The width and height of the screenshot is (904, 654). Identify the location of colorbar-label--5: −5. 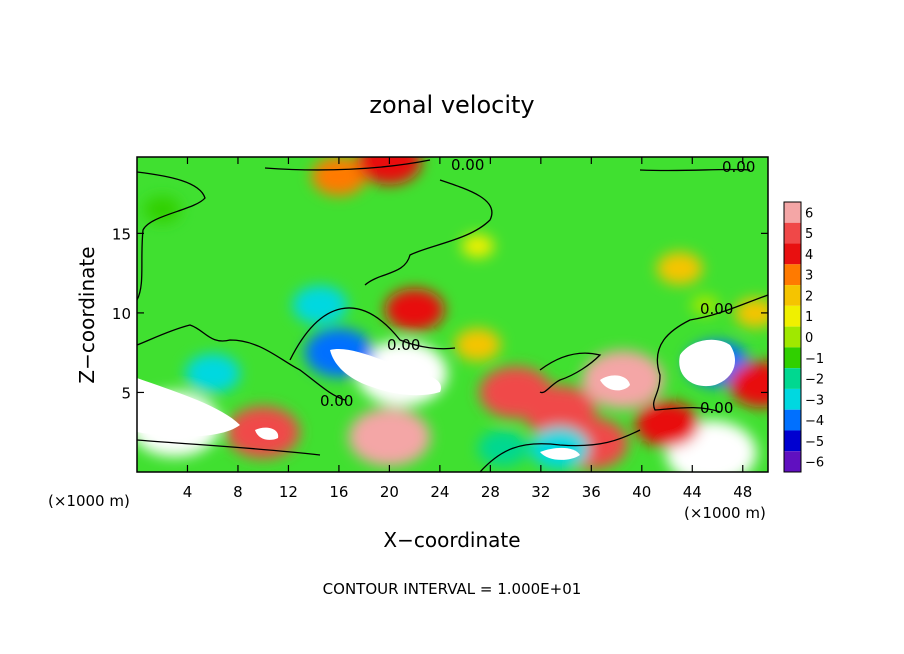
(814, 442).